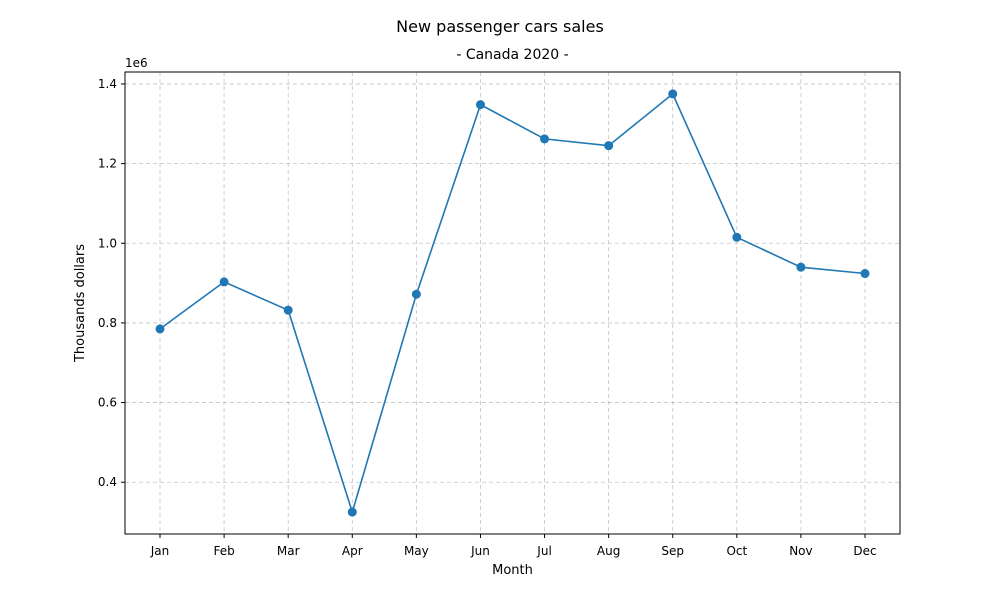 Image resolution: width=1000 pixels, height=600 pixels. Describe the element at coordinates (107, 403) in the screenshot. I see `y-tick-label: 0.6` at that location.